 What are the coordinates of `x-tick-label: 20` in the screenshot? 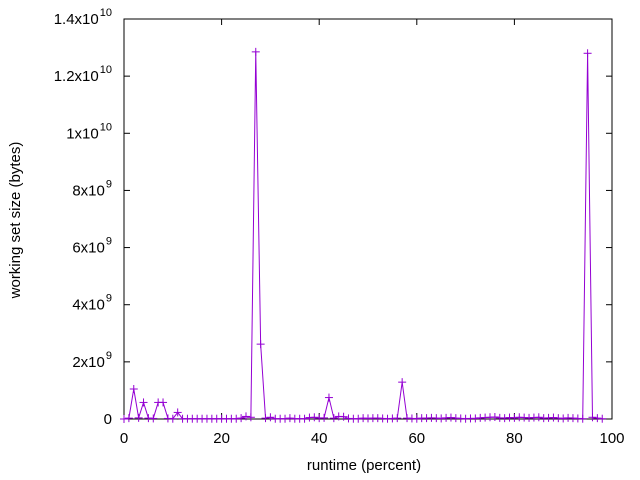 It's located at (221, 438).